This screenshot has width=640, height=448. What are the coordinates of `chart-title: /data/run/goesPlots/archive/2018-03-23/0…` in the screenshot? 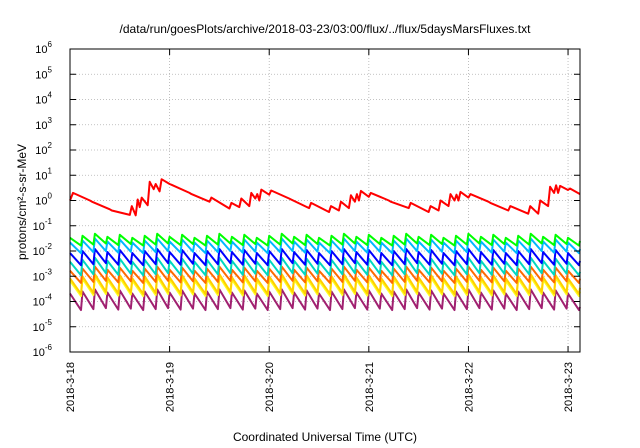 It's located at (326, 29).